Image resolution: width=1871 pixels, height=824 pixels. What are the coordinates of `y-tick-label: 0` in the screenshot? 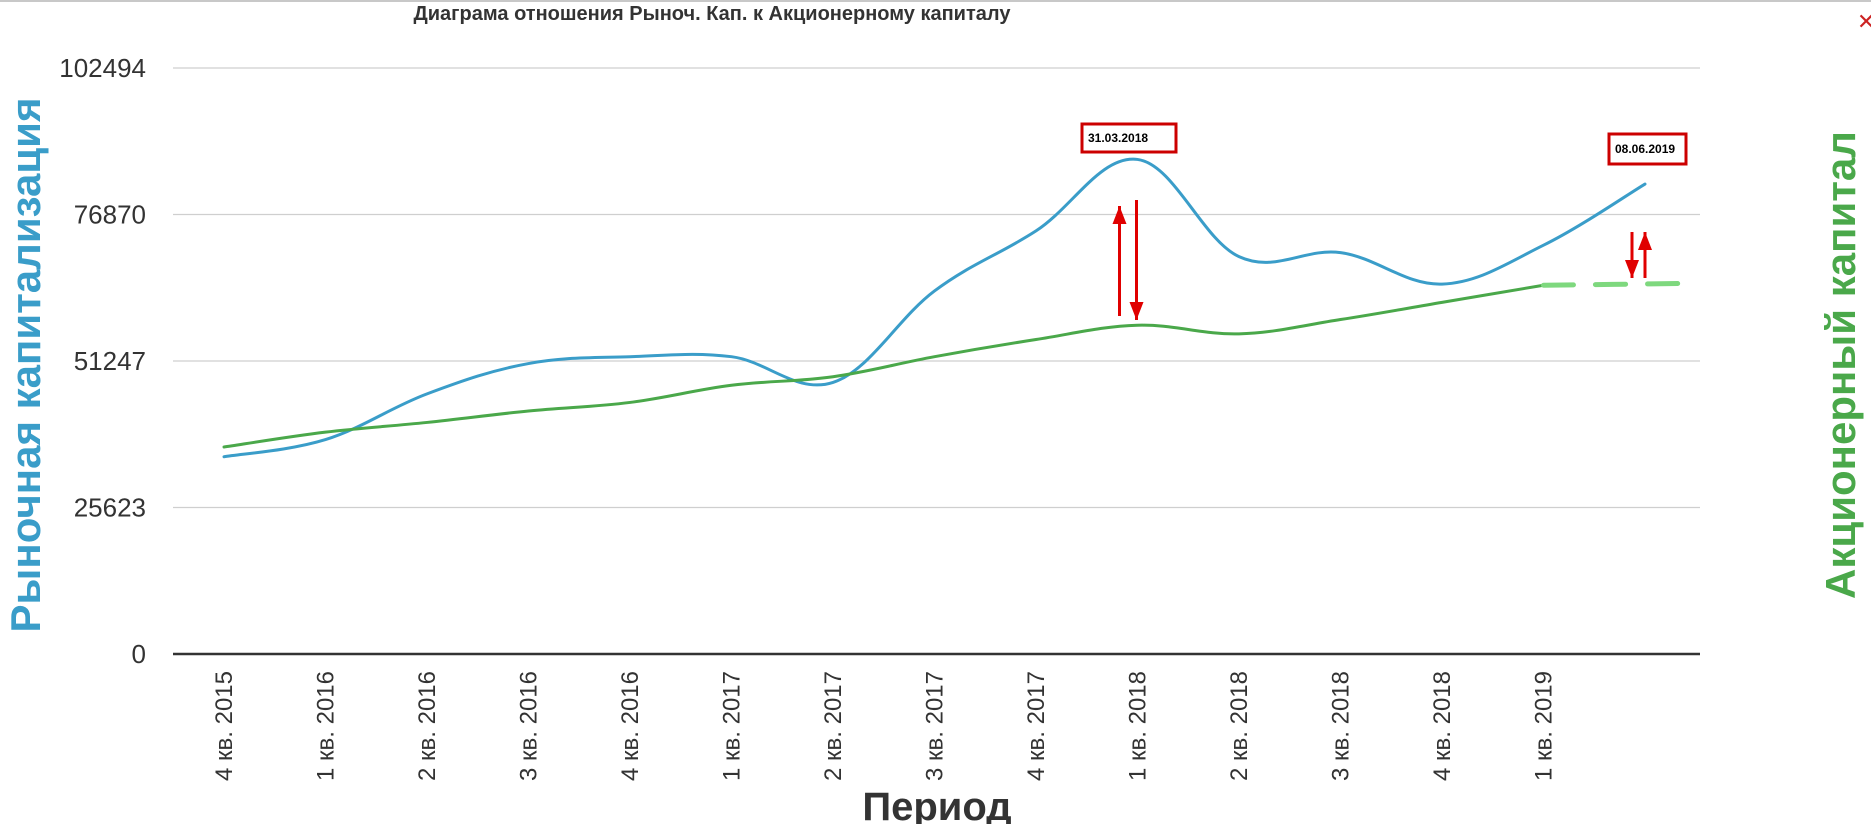 It's located at (139, 654).